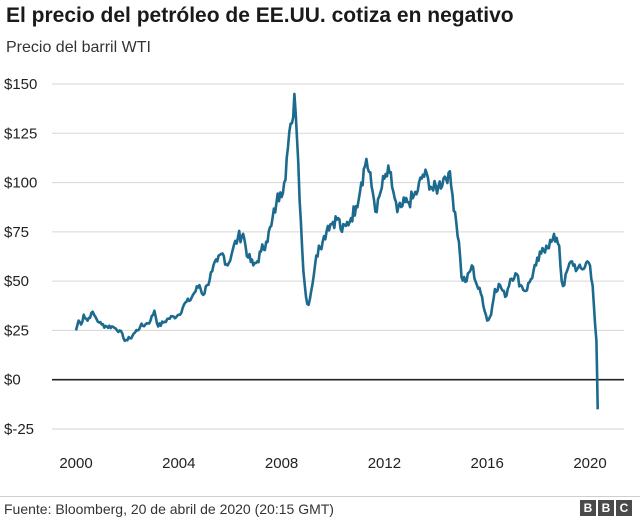 The width and height of the screenshot is (640, 520). What do you see at coordinates (320, 496) in the screenshot?
I see `footer-divider` at bounding box center [320, 496].